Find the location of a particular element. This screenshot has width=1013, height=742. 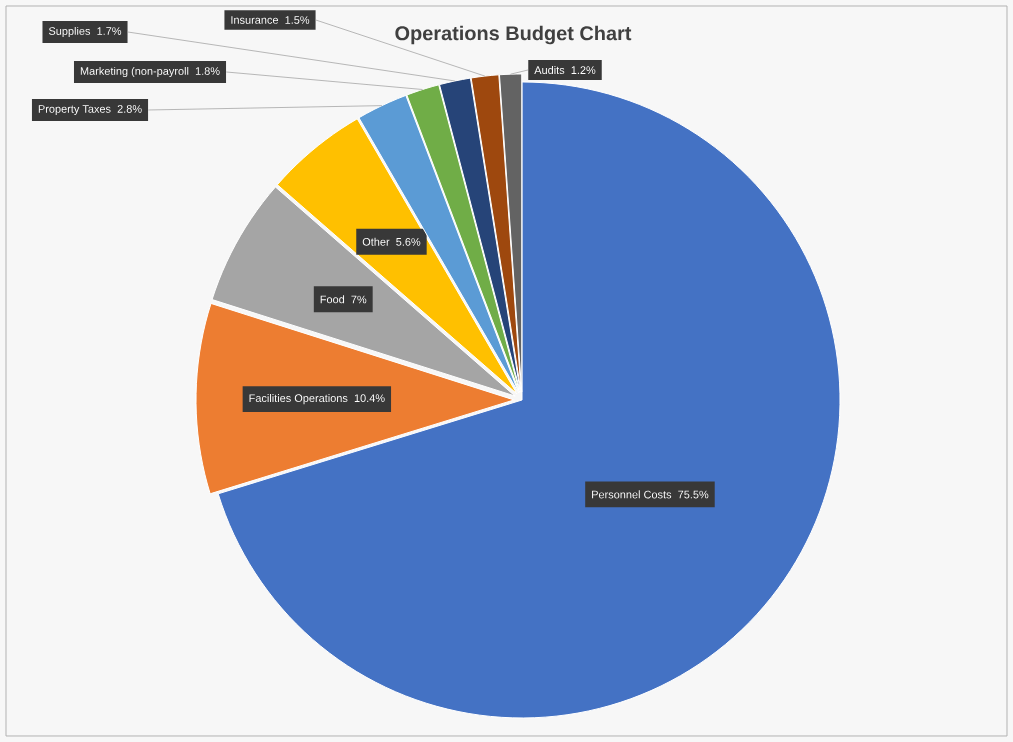

data-label: 10.4% is located at coordinates (369, 398).